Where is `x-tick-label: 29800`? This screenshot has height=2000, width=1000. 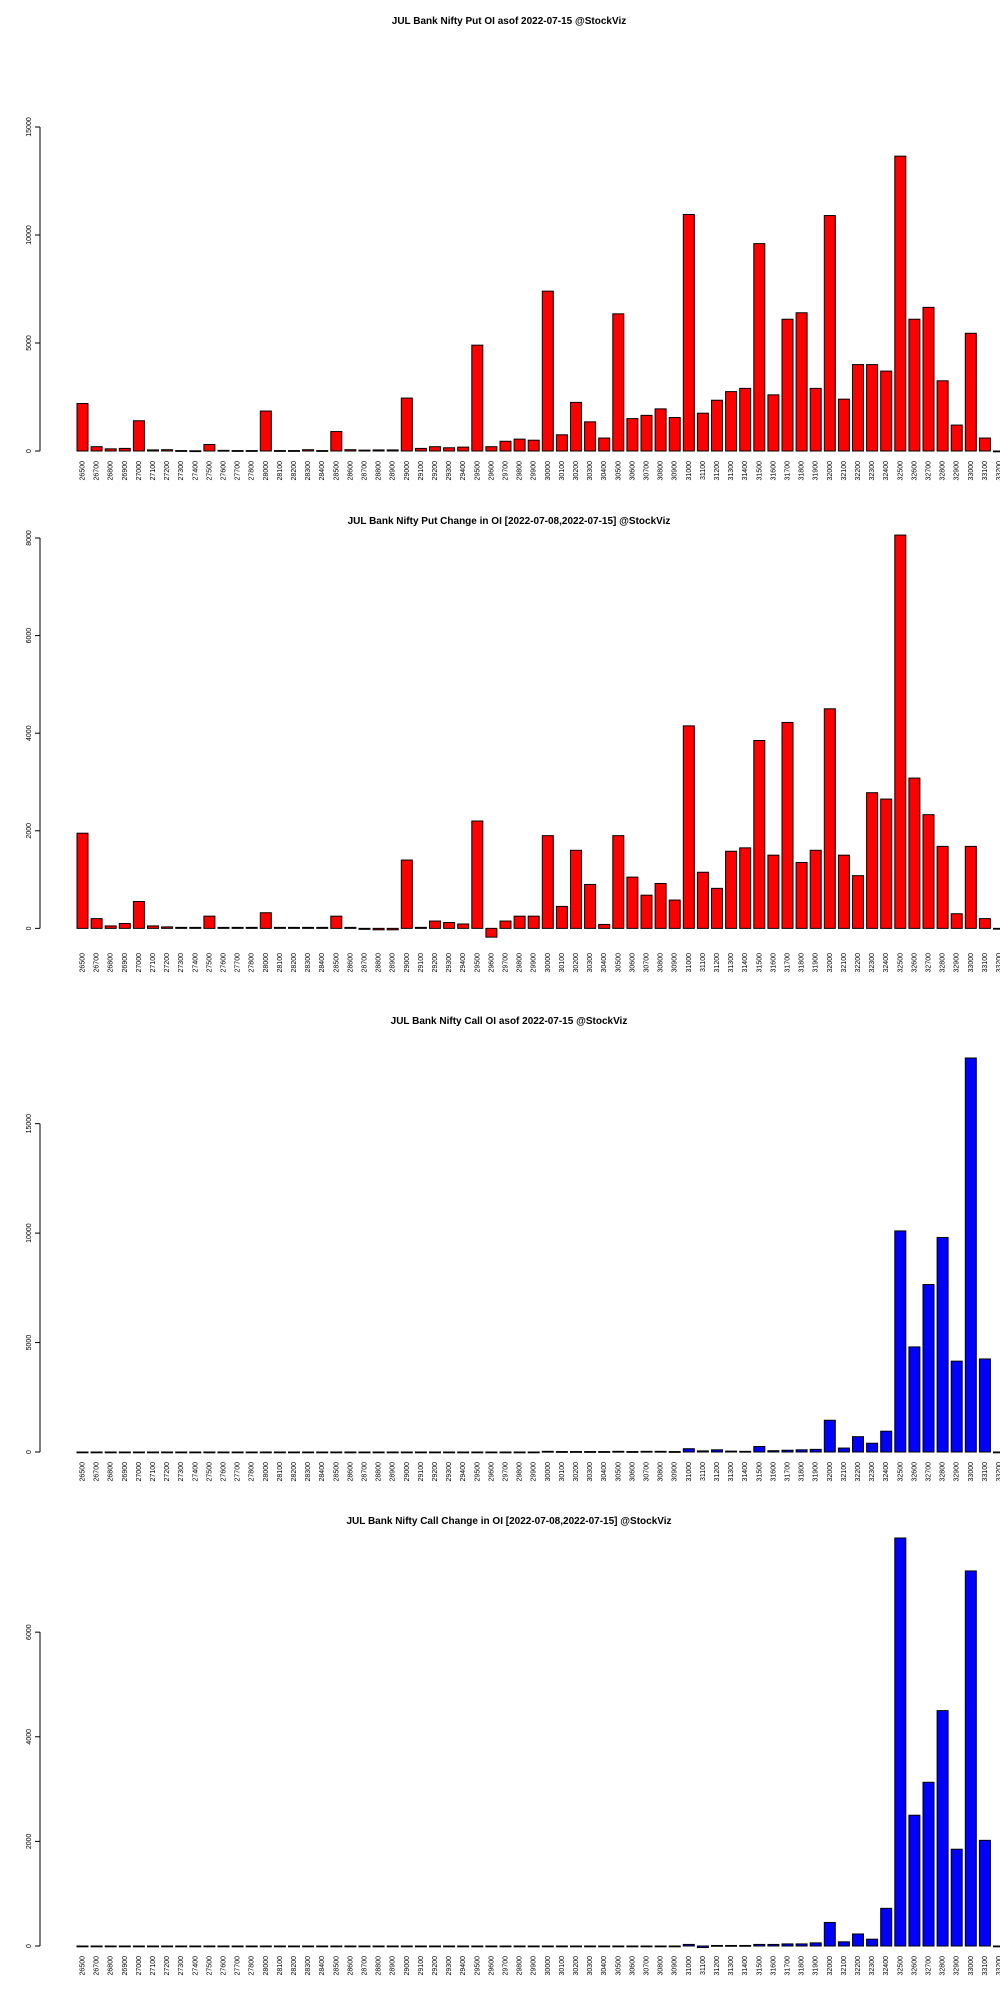
x-tick-label: 29800 is located at coordinates (520, 963).